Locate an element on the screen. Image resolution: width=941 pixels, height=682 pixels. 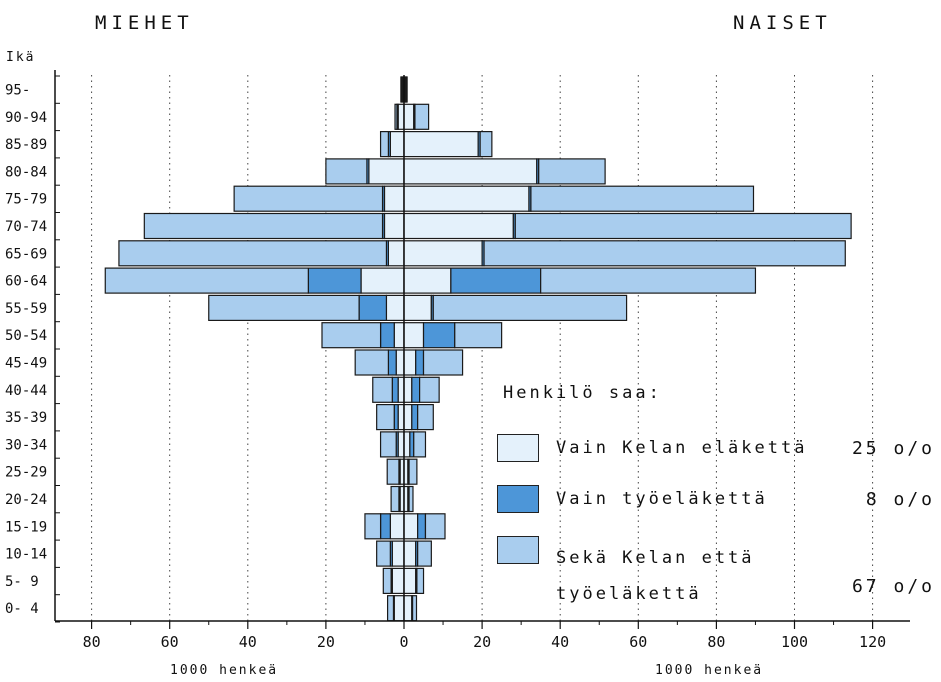
x-tick-label: 80 is located at coordinates (716, 642).